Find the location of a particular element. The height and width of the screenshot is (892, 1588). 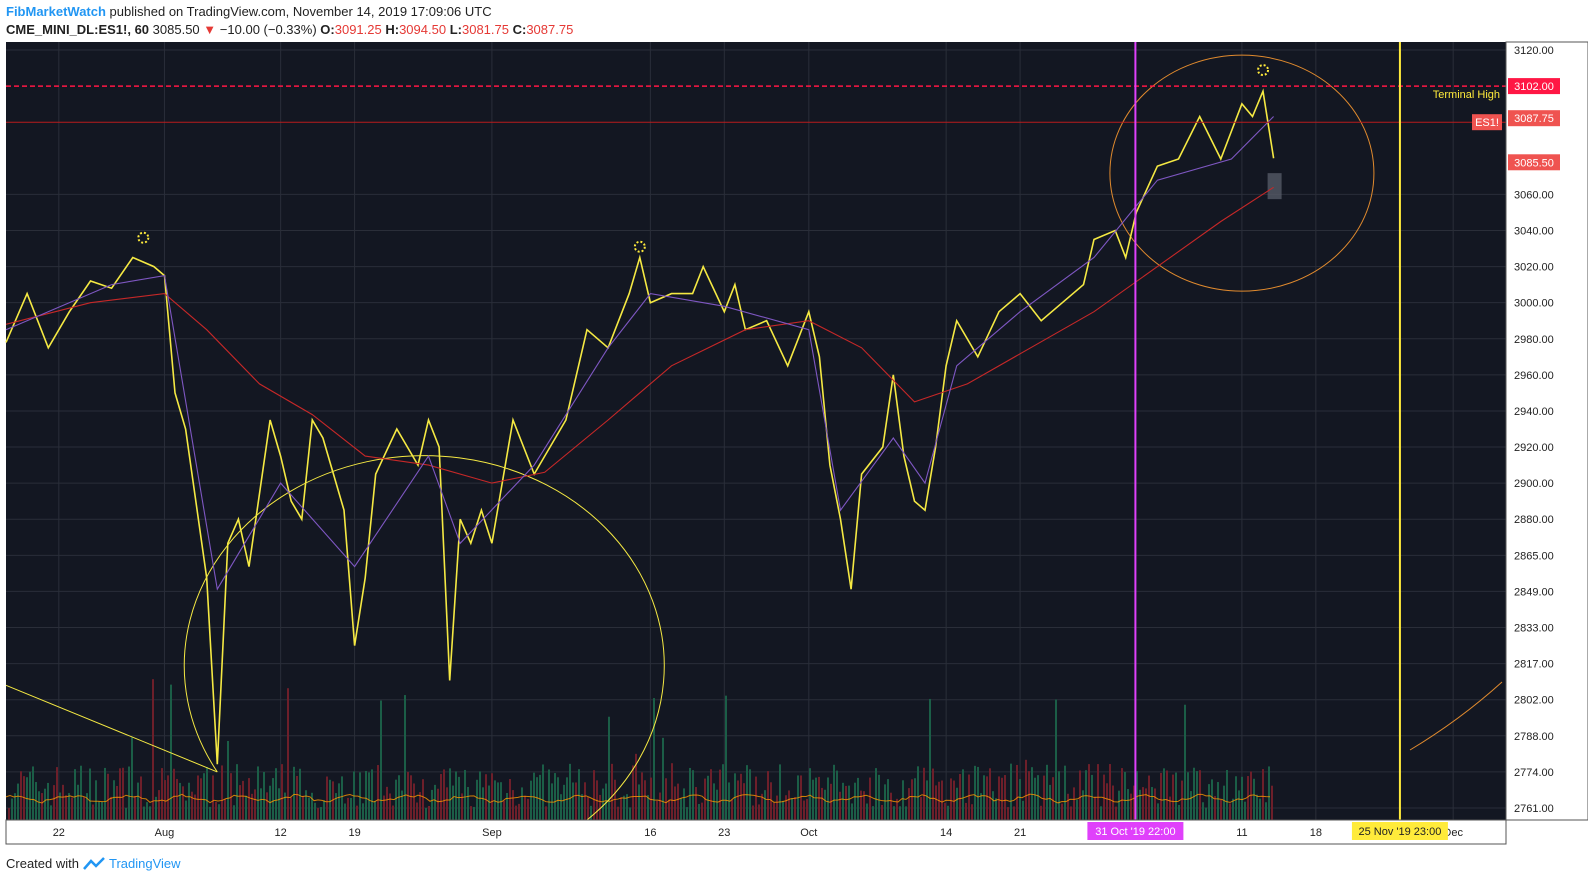

x-tick-label: 18 is located at coordinates (1316, 833).